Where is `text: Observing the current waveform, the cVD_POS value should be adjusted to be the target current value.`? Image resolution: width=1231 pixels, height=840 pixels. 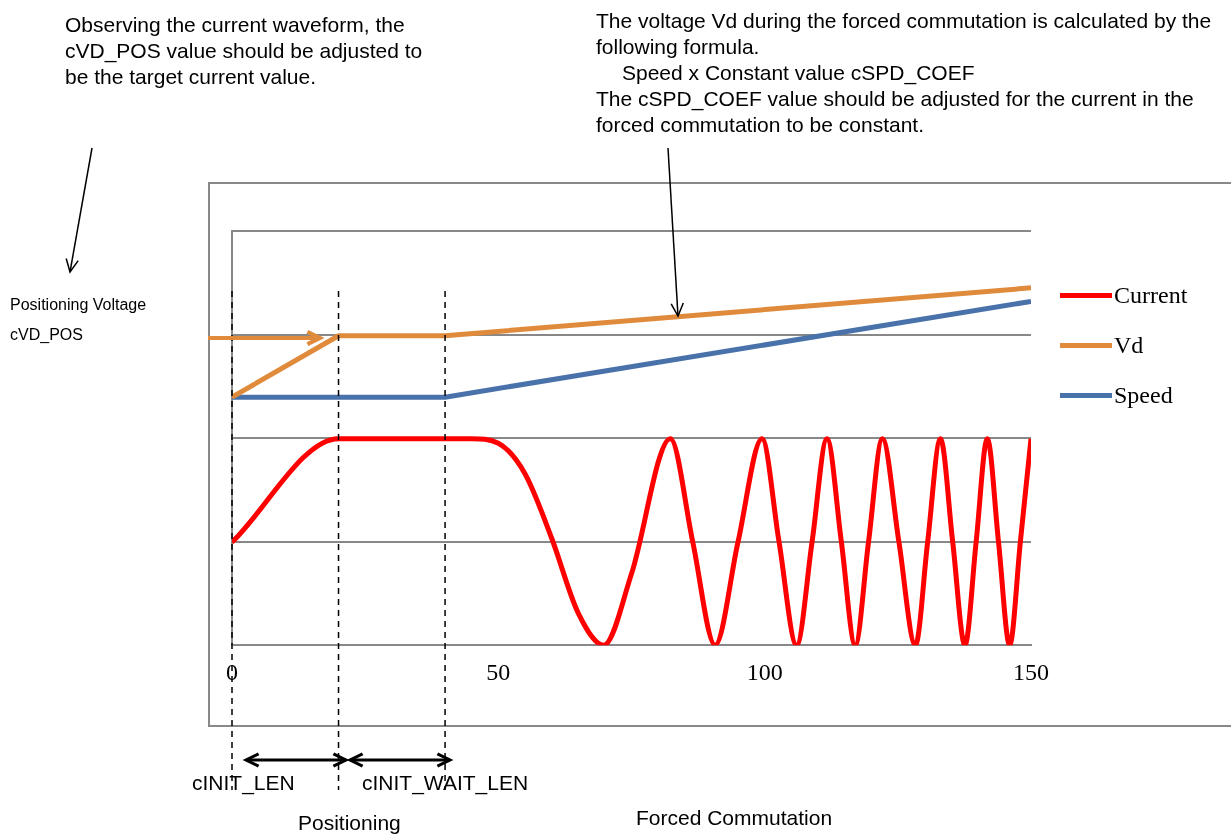 text: Observing the current waveform, the cVD_POS value should be adjusted to be the target current value. is located at coordinates (244, 51).